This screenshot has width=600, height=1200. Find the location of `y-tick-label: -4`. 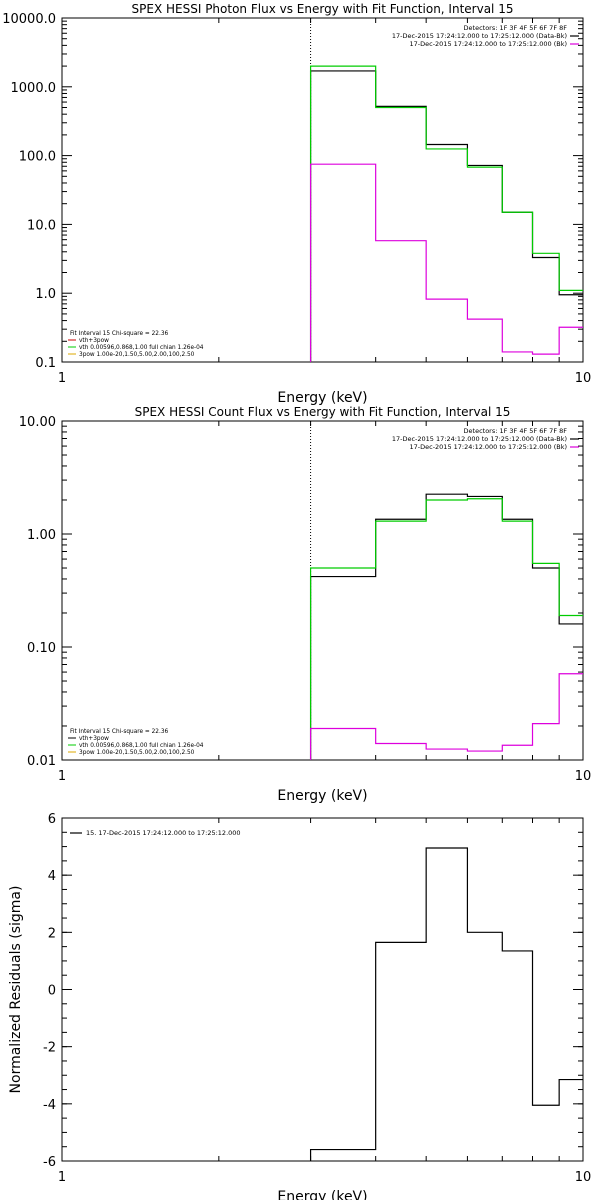

y-tick-label: -4 is located at coordinates (49, 1105).